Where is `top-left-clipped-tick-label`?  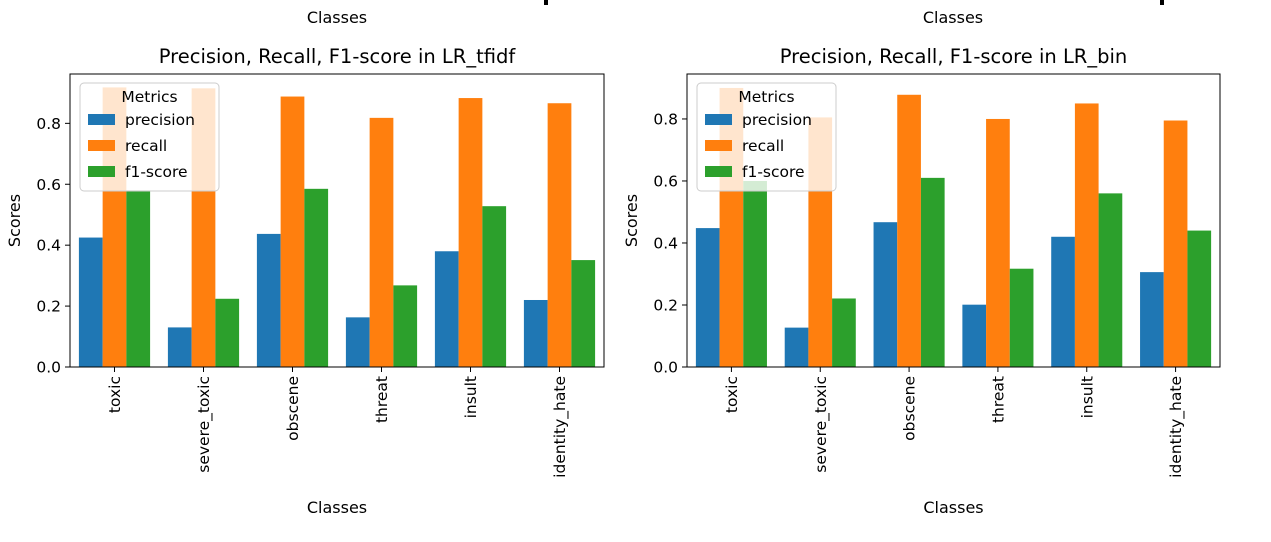 top-left-clipped-tick-label is located at coordinates (546, 2).